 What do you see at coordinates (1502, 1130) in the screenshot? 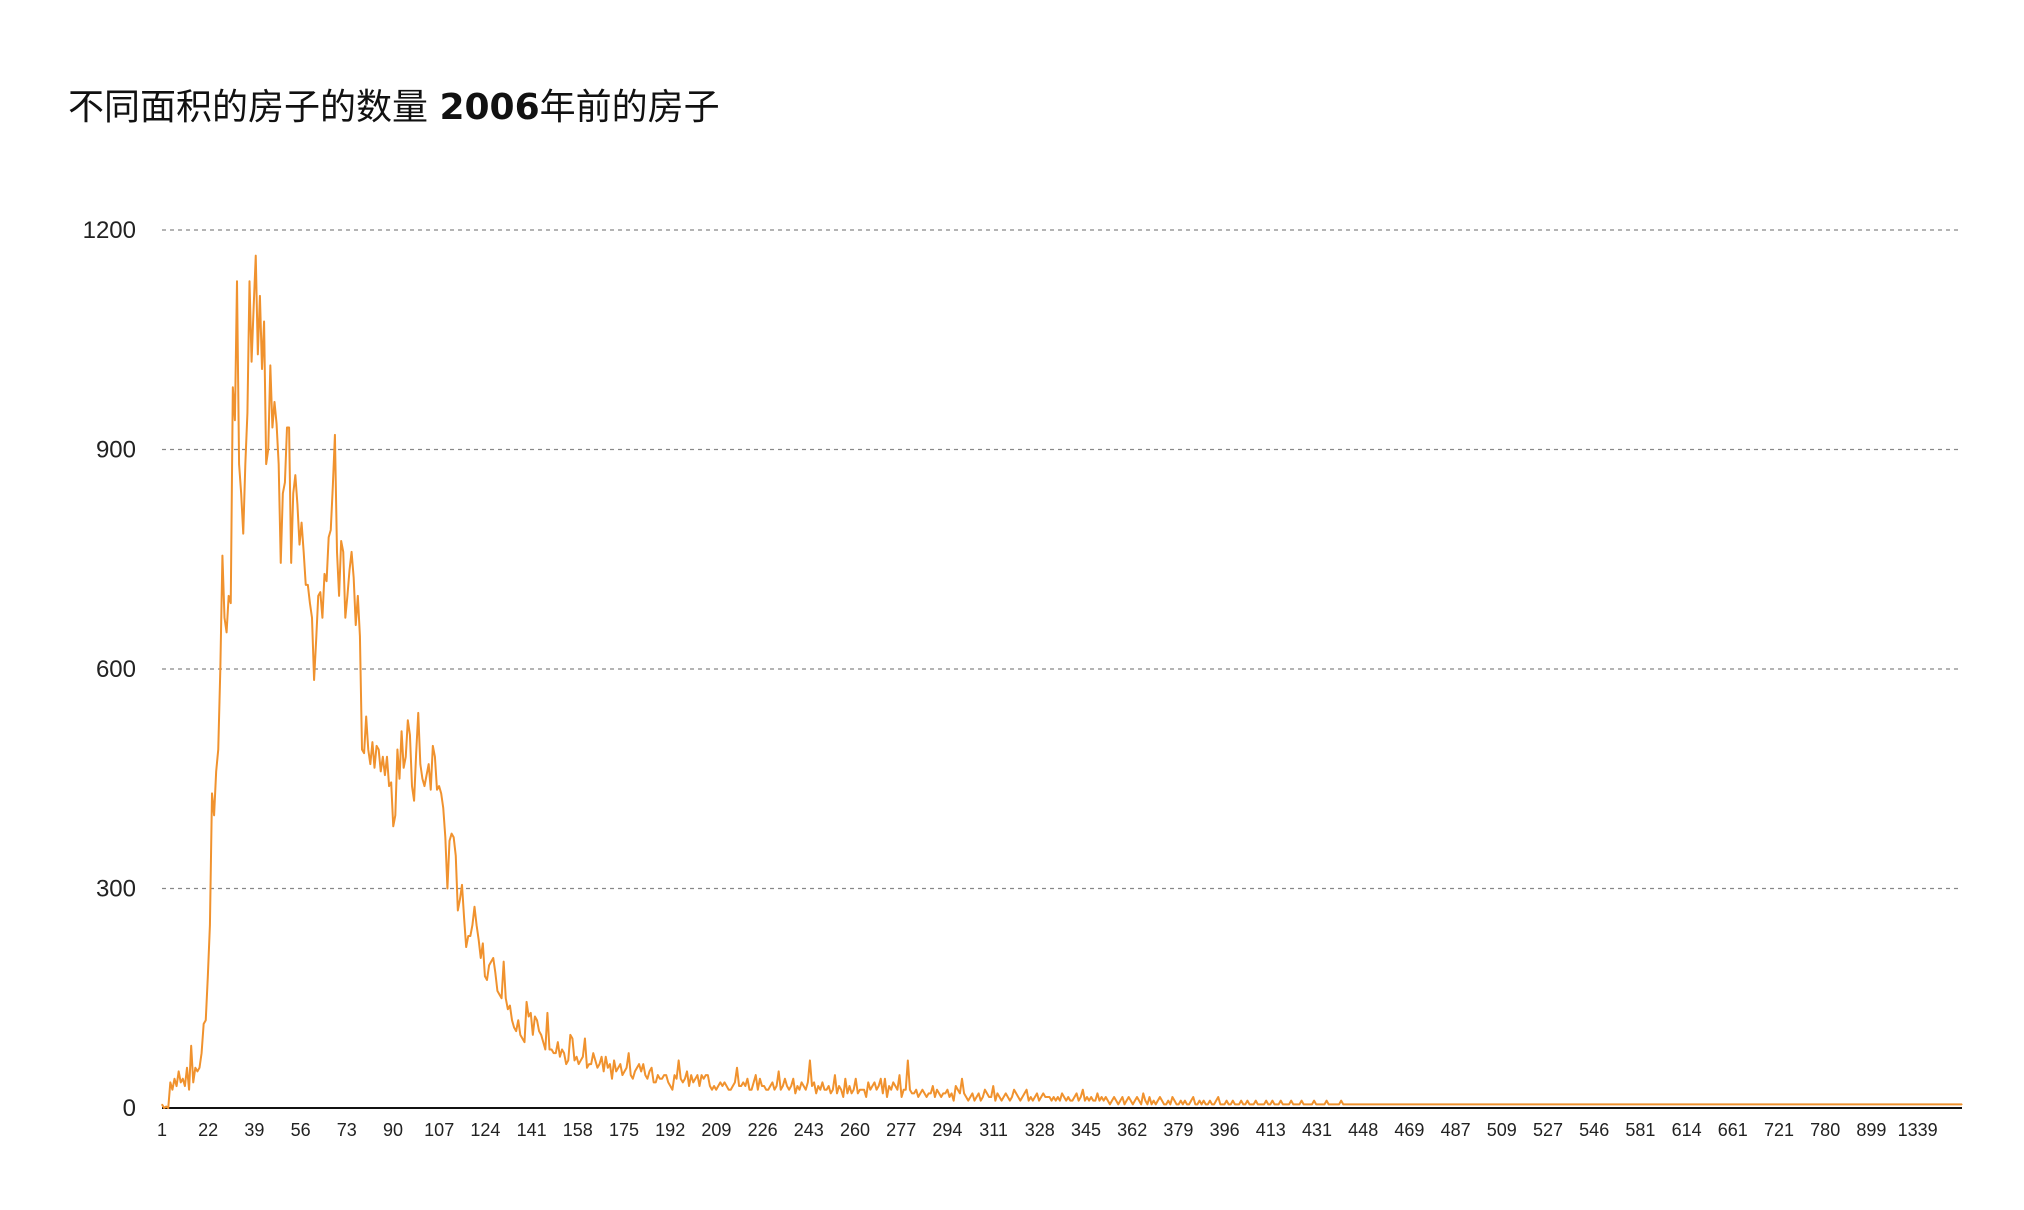
I see `x-tick-label: 509` at bounding box center [1502, 1130].